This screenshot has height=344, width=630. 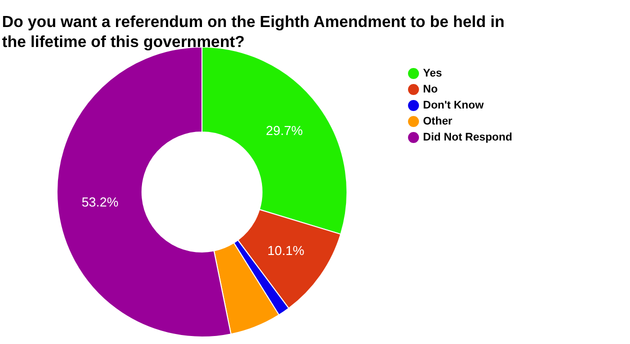 What do you see at coordinates (286, 250) in the screenshot?
I see `data-label: 10.1%` at bounding box center [286, 250].